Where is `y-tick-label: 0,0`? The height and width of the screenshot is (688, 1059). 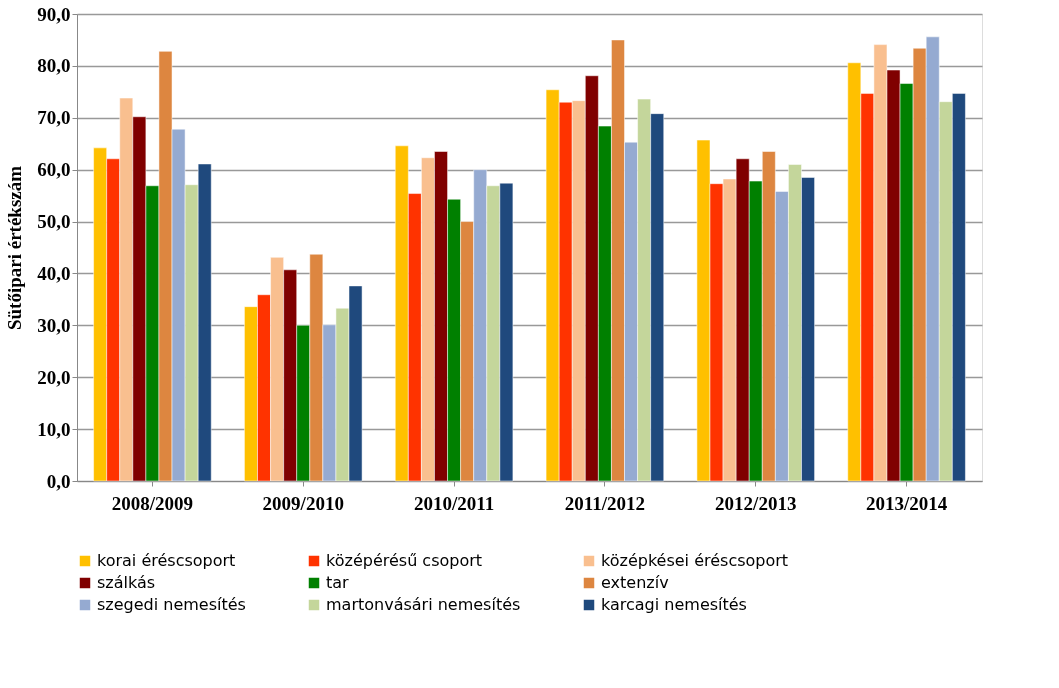
y-tick-label: 0,0 is located at coordinates (58, 481).